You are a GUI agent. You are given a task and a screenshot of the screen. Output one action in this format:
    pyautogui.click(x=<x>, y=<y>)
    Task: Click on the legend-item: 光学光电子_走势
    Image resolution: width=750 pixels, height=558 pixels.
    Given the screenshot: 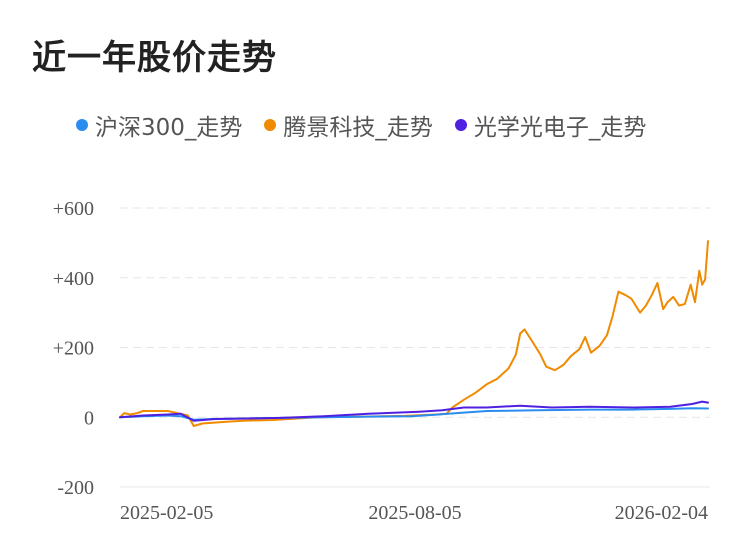 What is the action you would take?
    pyautogui.click(x=550, y=125)
    